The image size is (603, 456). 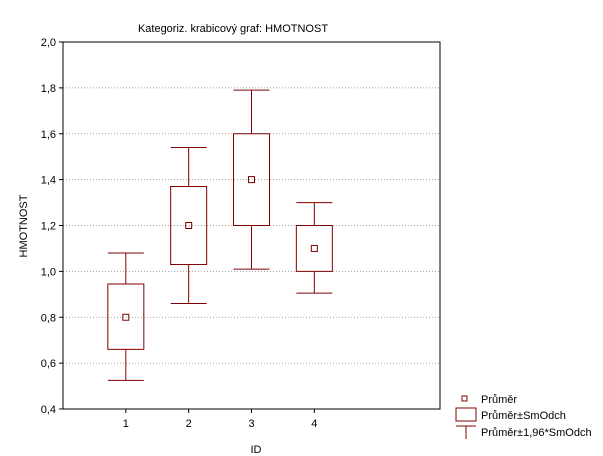 What do you see at coordinates (189, 424) in the screenshot?
I see `x-tick-label: 2` at bounding box center [189, 424].